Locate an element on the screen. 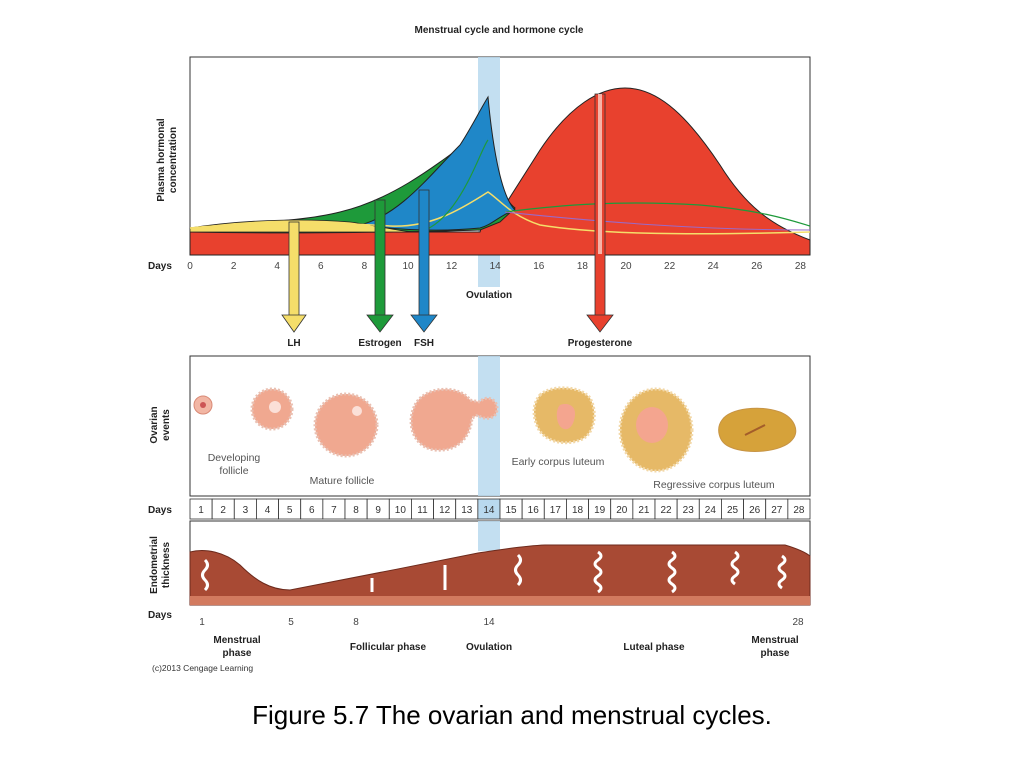  lh-curve is located at coordinates (305, 226).